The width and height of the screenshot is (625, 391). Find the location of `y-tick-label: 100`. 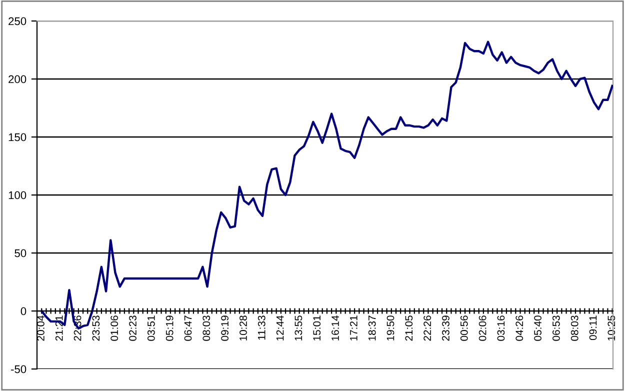

y-tick-label: 100 is located at coordinates (17, 195).